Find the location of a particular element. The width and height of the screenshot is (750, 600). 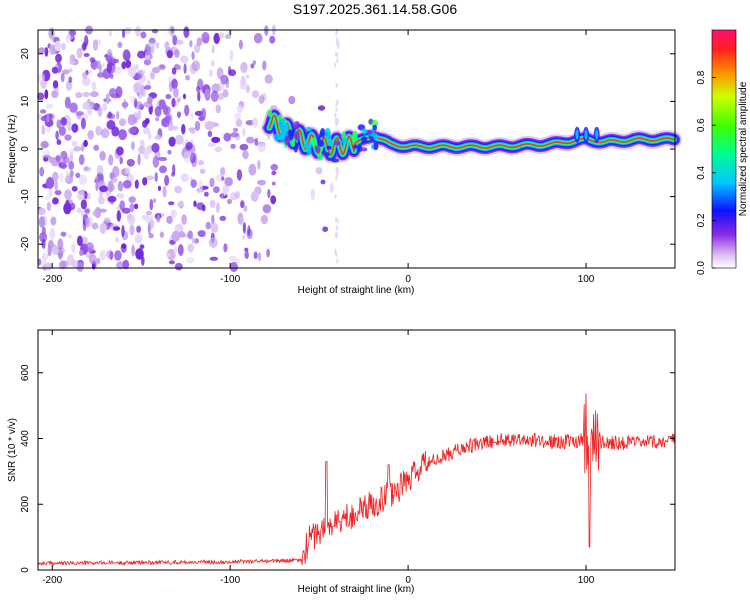

spectrogram-ridge is located at coordinates (472, 135).